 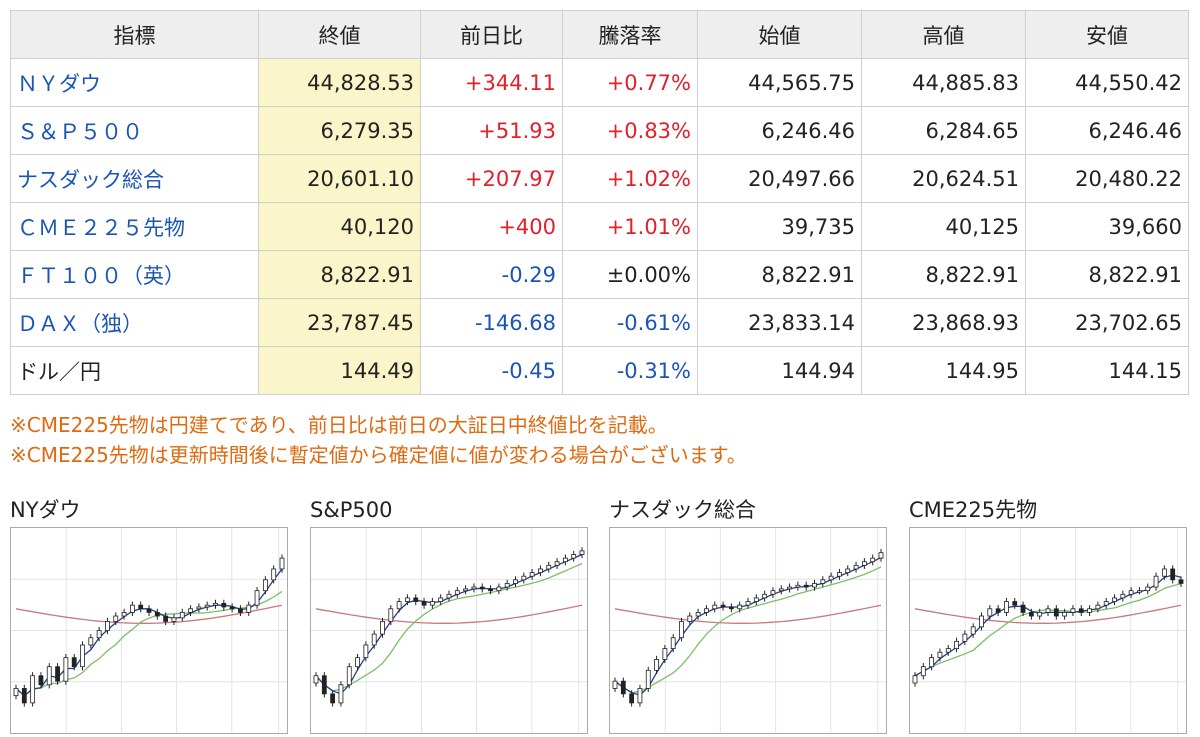 What do you see at coordinates (1107, 370) in the screenshot?
I see `low-value: 144.15` at bounding box center [1107, 370].